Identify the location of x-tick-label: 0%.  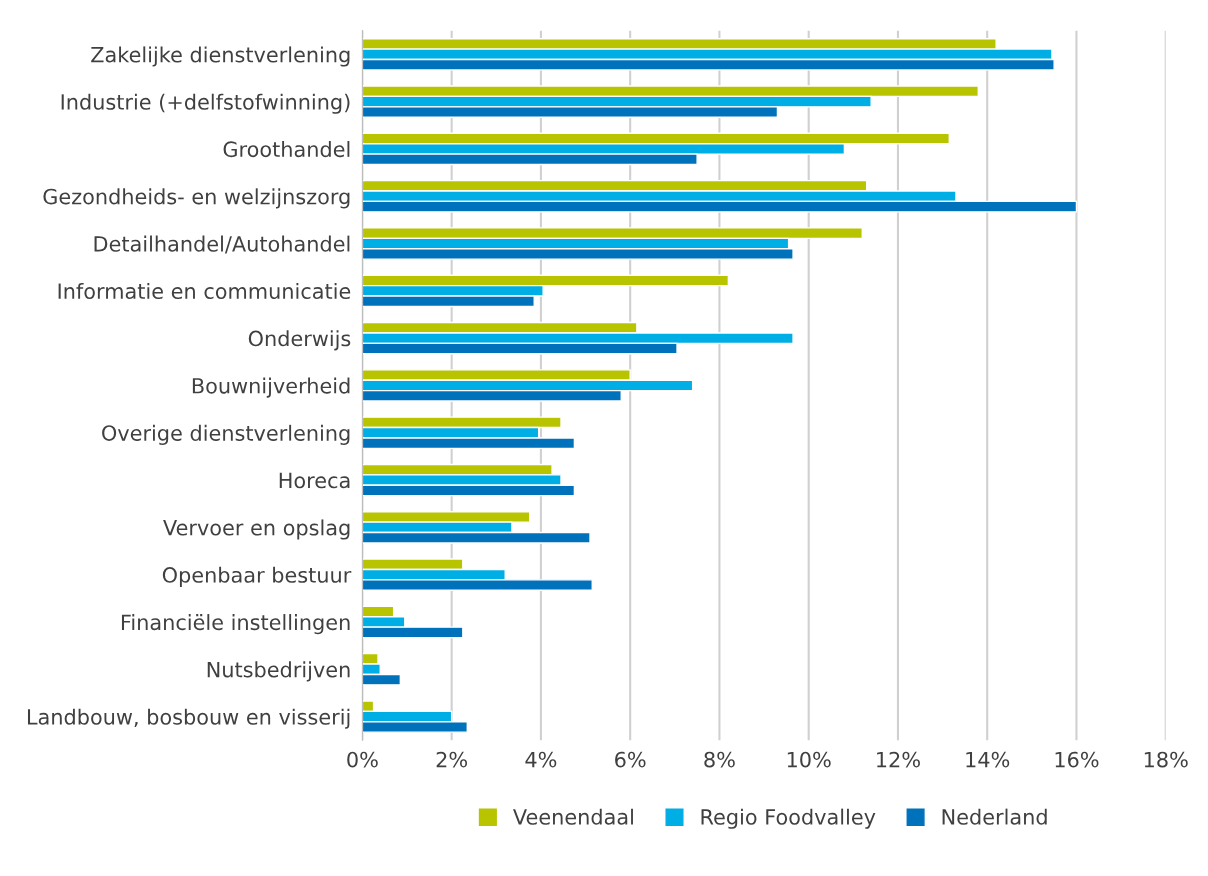
(362, 759).